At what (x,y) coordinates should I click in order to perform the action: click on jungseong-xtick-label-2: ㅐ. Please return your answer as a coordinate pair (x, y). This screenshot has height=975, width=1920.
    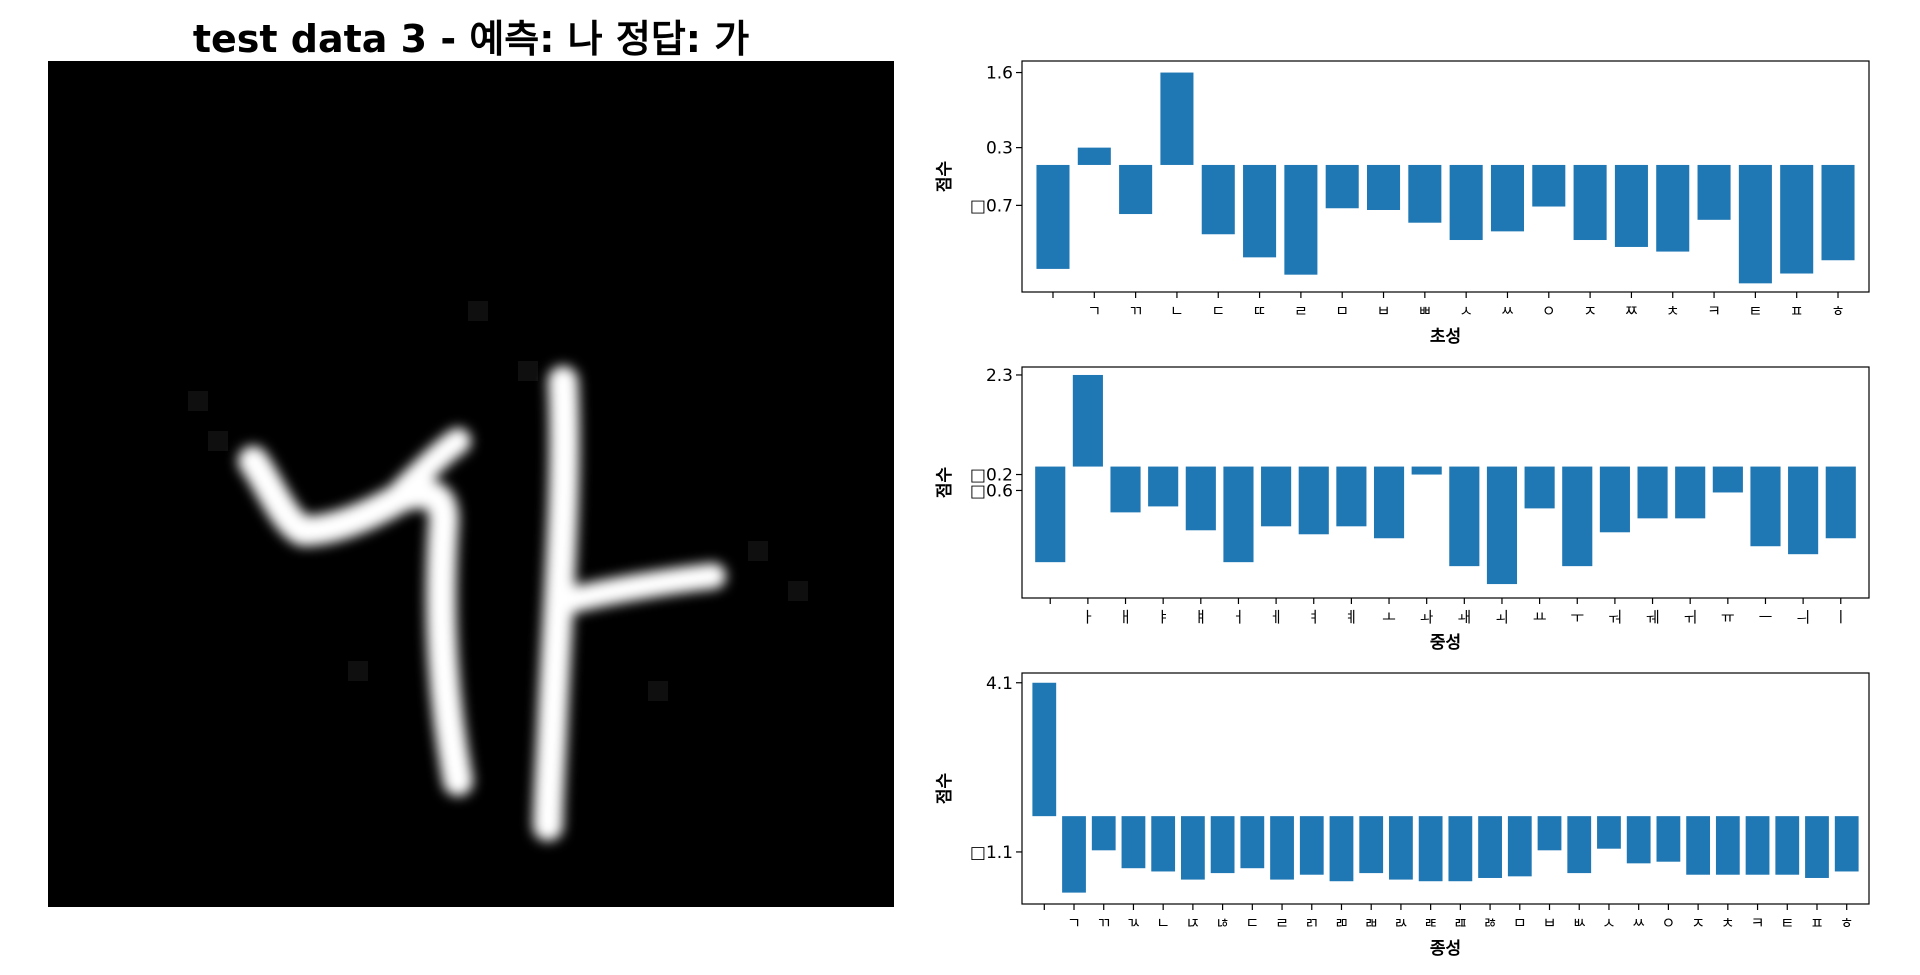
    Looking at the image, I should click on (1126, 617).